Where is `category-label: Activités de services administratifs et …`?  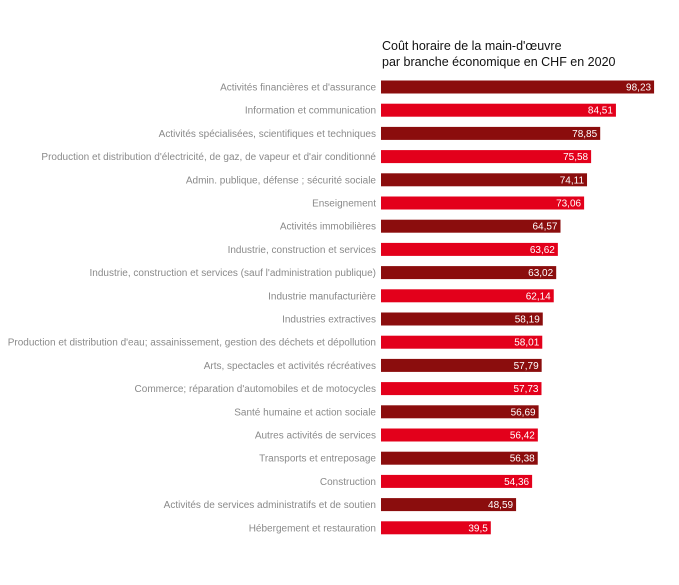
category-label: Activités de services administratifs et … is located at coordinates (270, 505).